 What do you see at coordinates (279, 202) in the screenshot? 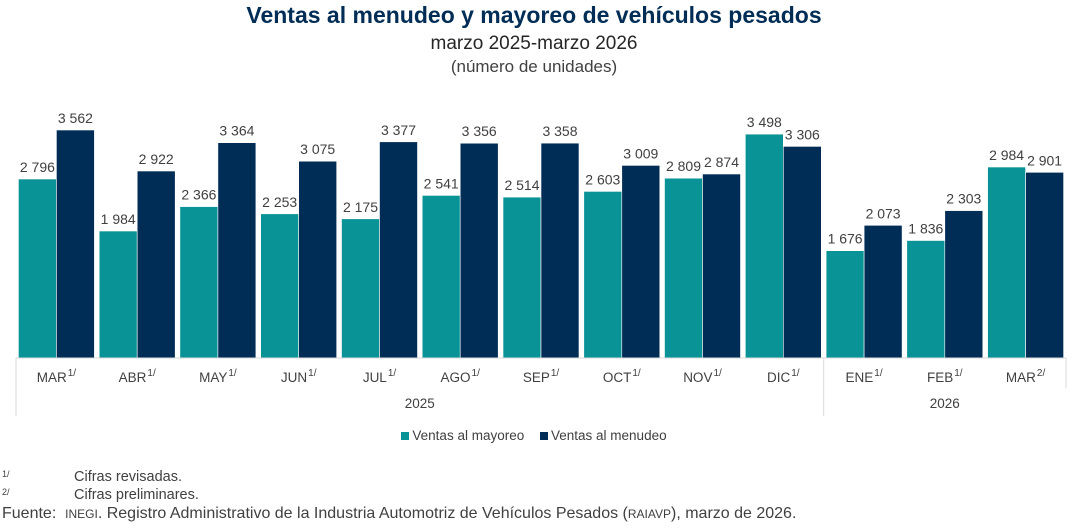
I see `data-label-mayoreo: 2 253` at bounding box center [279, 202].